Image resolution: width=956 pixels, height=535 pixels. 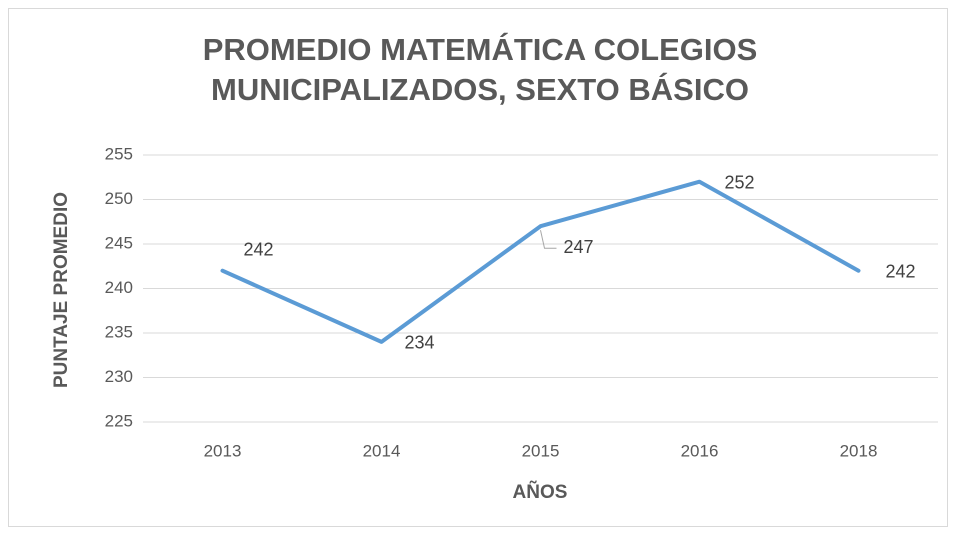 What do you see at coordinates (61, 290) in the screenshot?
I see `y-axis-title: PUNTAJE PROMEDIO` at bounding box center [61, 290].